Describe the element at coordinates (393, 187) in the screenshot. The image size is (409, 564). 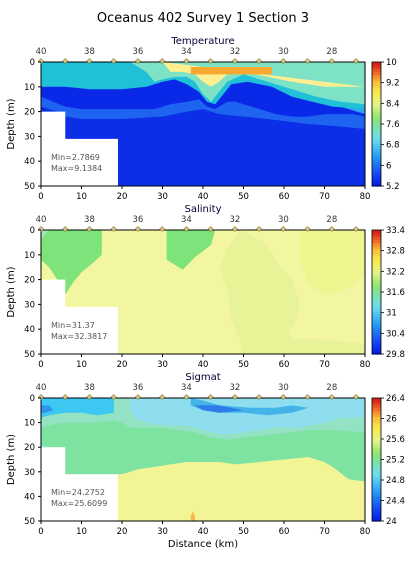
I see `colorbar-tick-label: 5.2` at that location.